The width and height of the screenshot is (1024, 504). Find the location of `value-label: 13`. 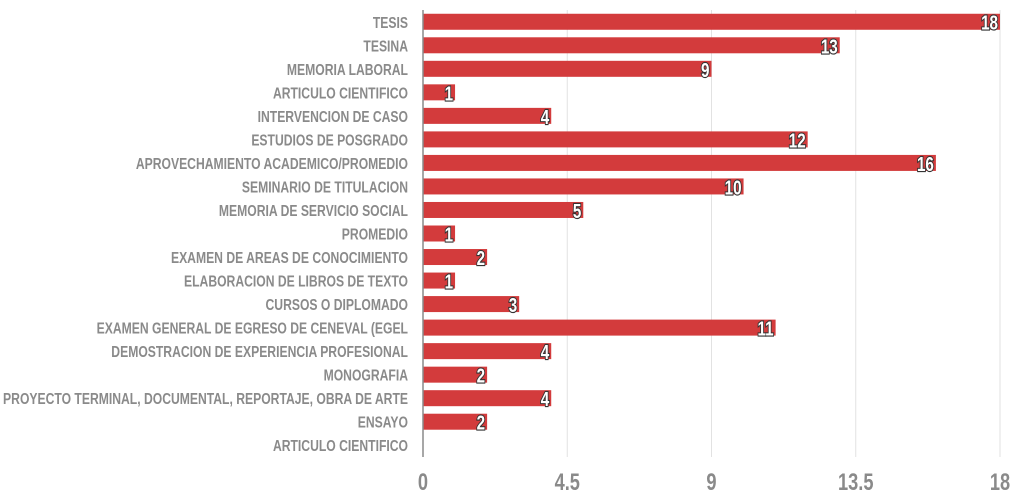

value-label: 13 is located at coordinates (829, 46).